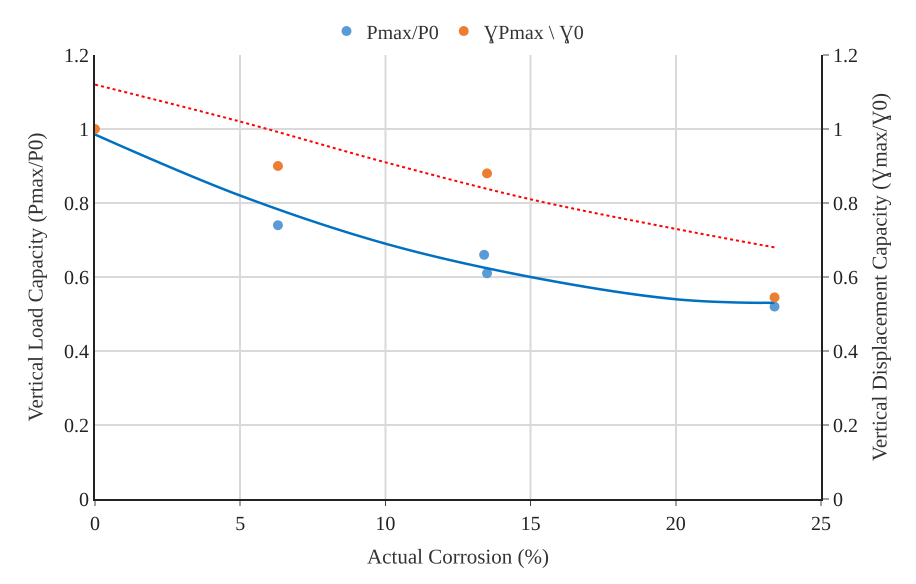  What do you see at coordinates (84, 130) in the screenshot?
I see `y-tick-label: 1` at bounding box center [84, 130].